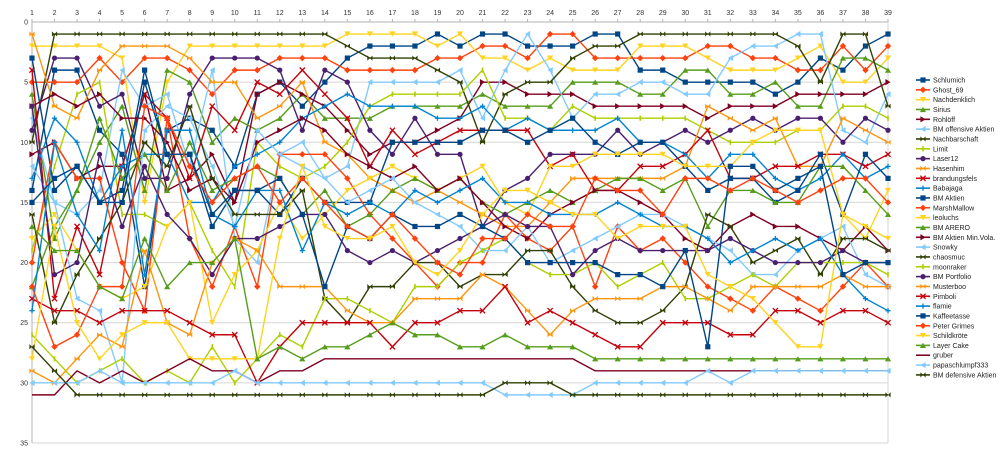 The image size is (1000, 456). What do you see at coordinates (347, 13) in the screenshot?
I see `x-tick-label: 15` at bounding box center [347, 13].